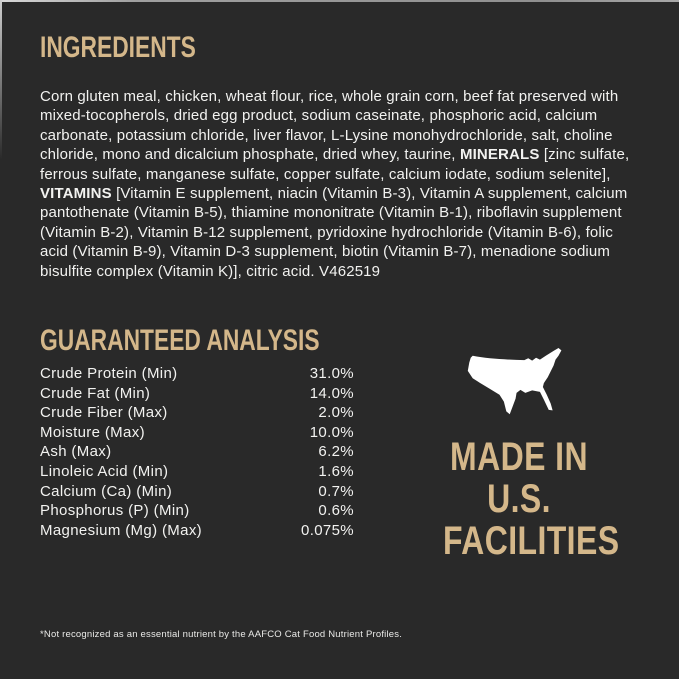 This screenshot has width=679, height=679. Describe the element at coordinates (519, 499) in the screenshot. I see `made-in-line-2: U.S.` at that location.